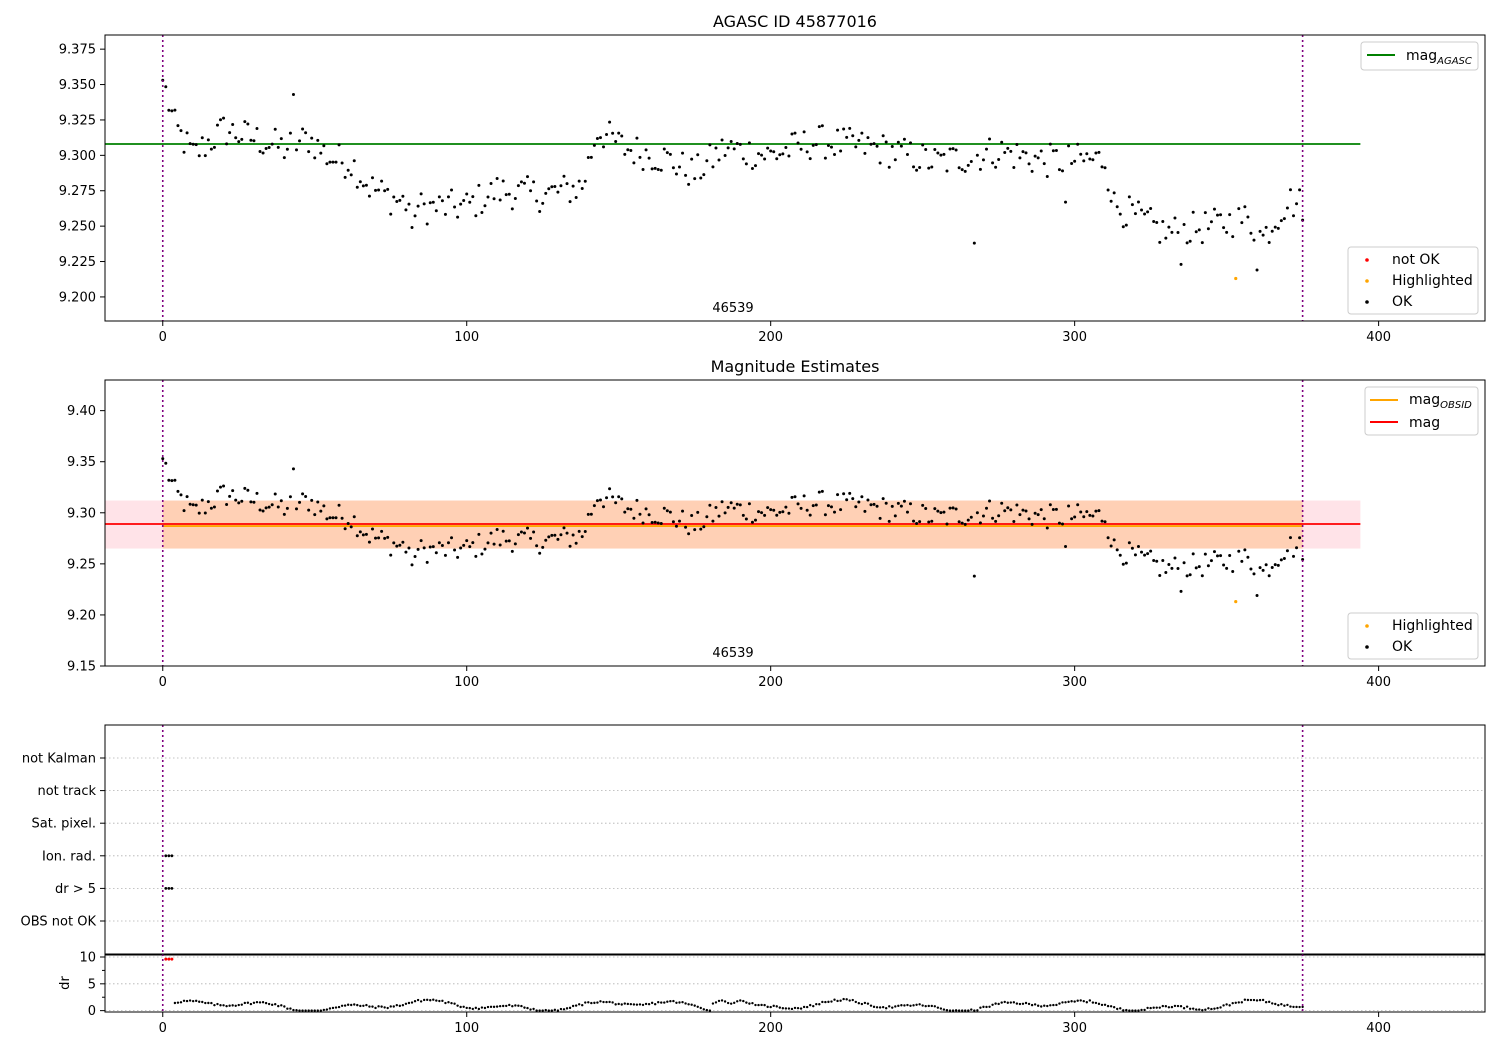 The width and height of the screenshot is (1500, 1050). Describe the element at coordinates (172, 888) in the screenshot. I see `flag-point` at that location.